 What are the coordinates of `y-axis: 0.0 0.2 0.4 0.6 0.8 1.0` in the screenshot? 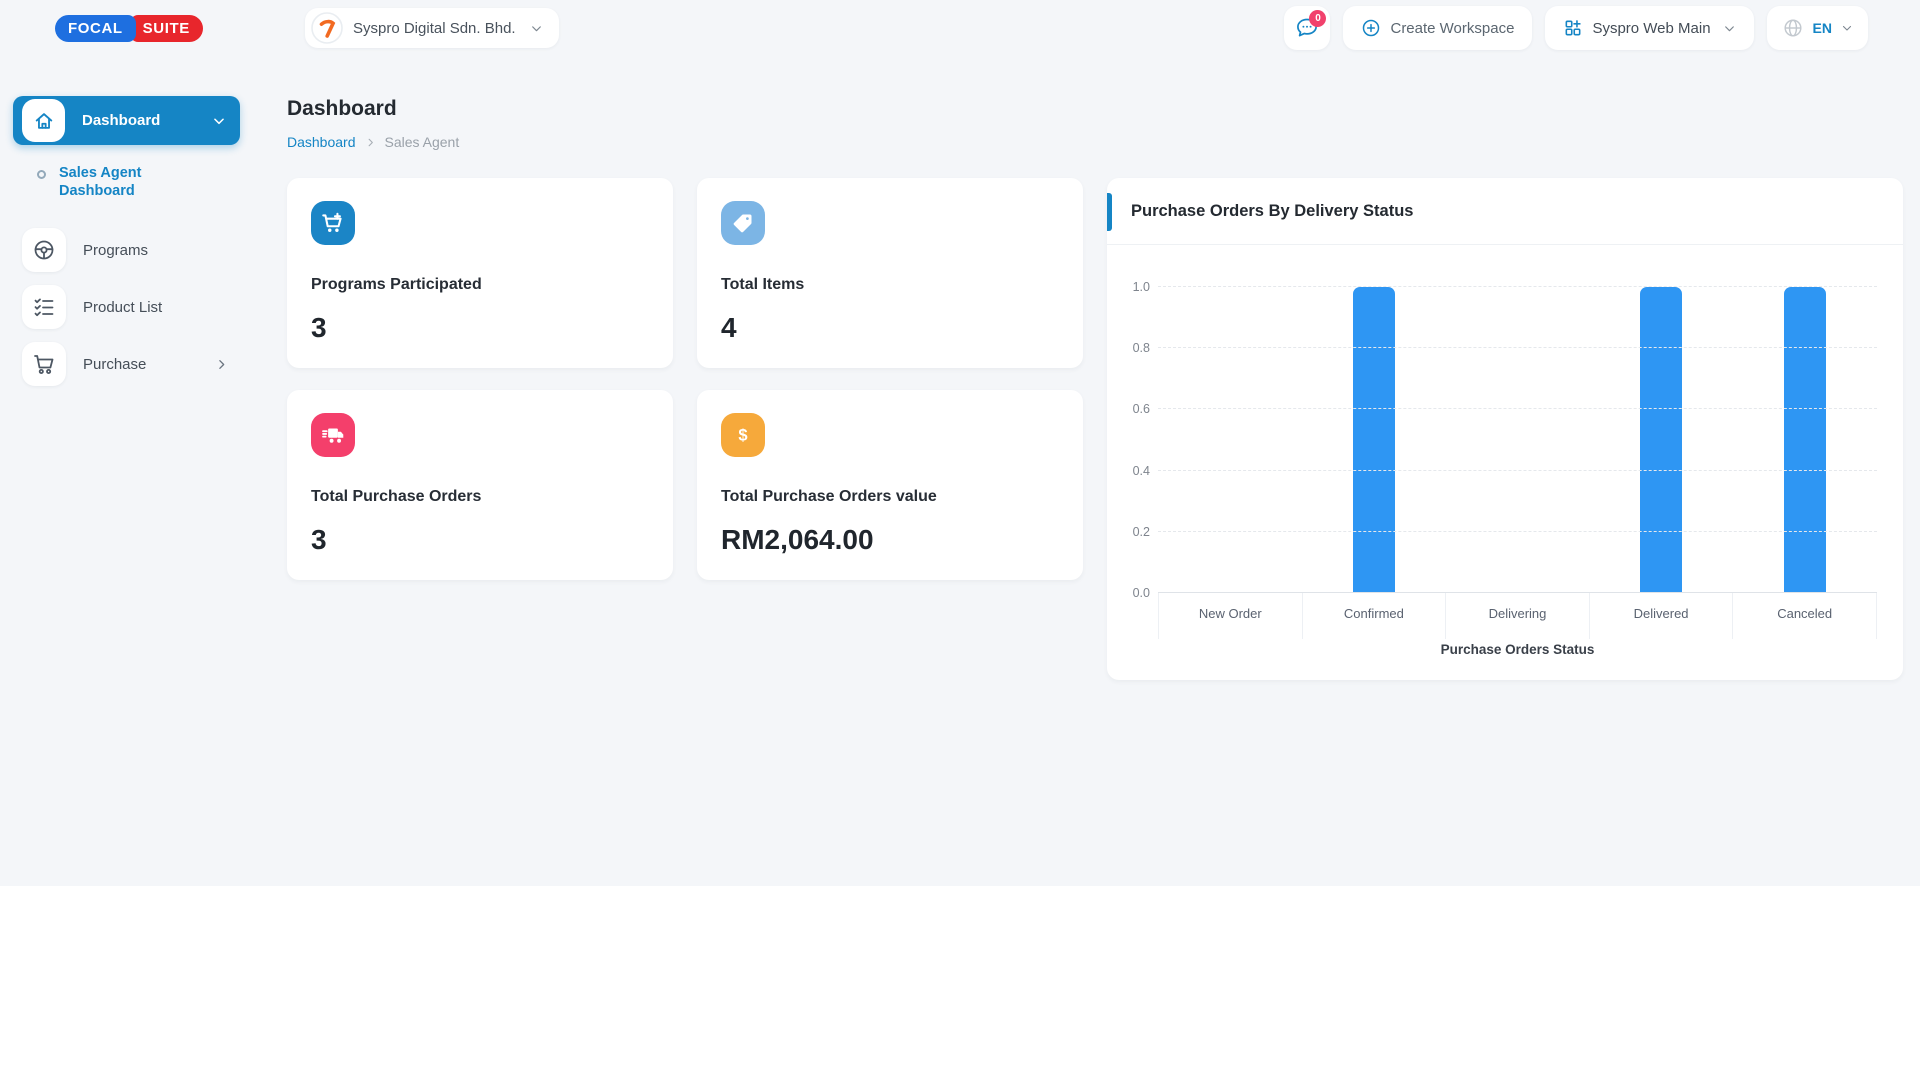 It's located at (1144, 439).